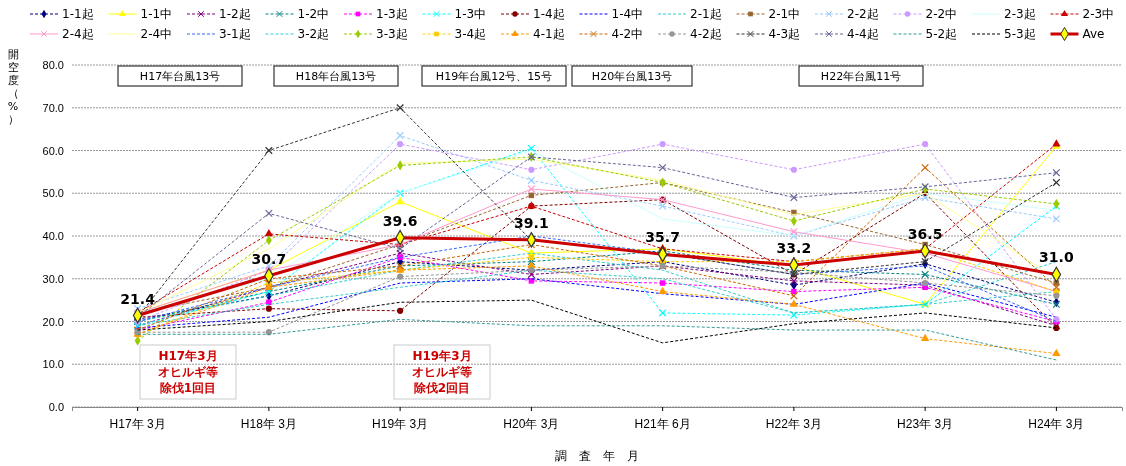  Describe the element at coordinates (269, 258) in the screenshot. I see `data-label: 30.7` at that location.